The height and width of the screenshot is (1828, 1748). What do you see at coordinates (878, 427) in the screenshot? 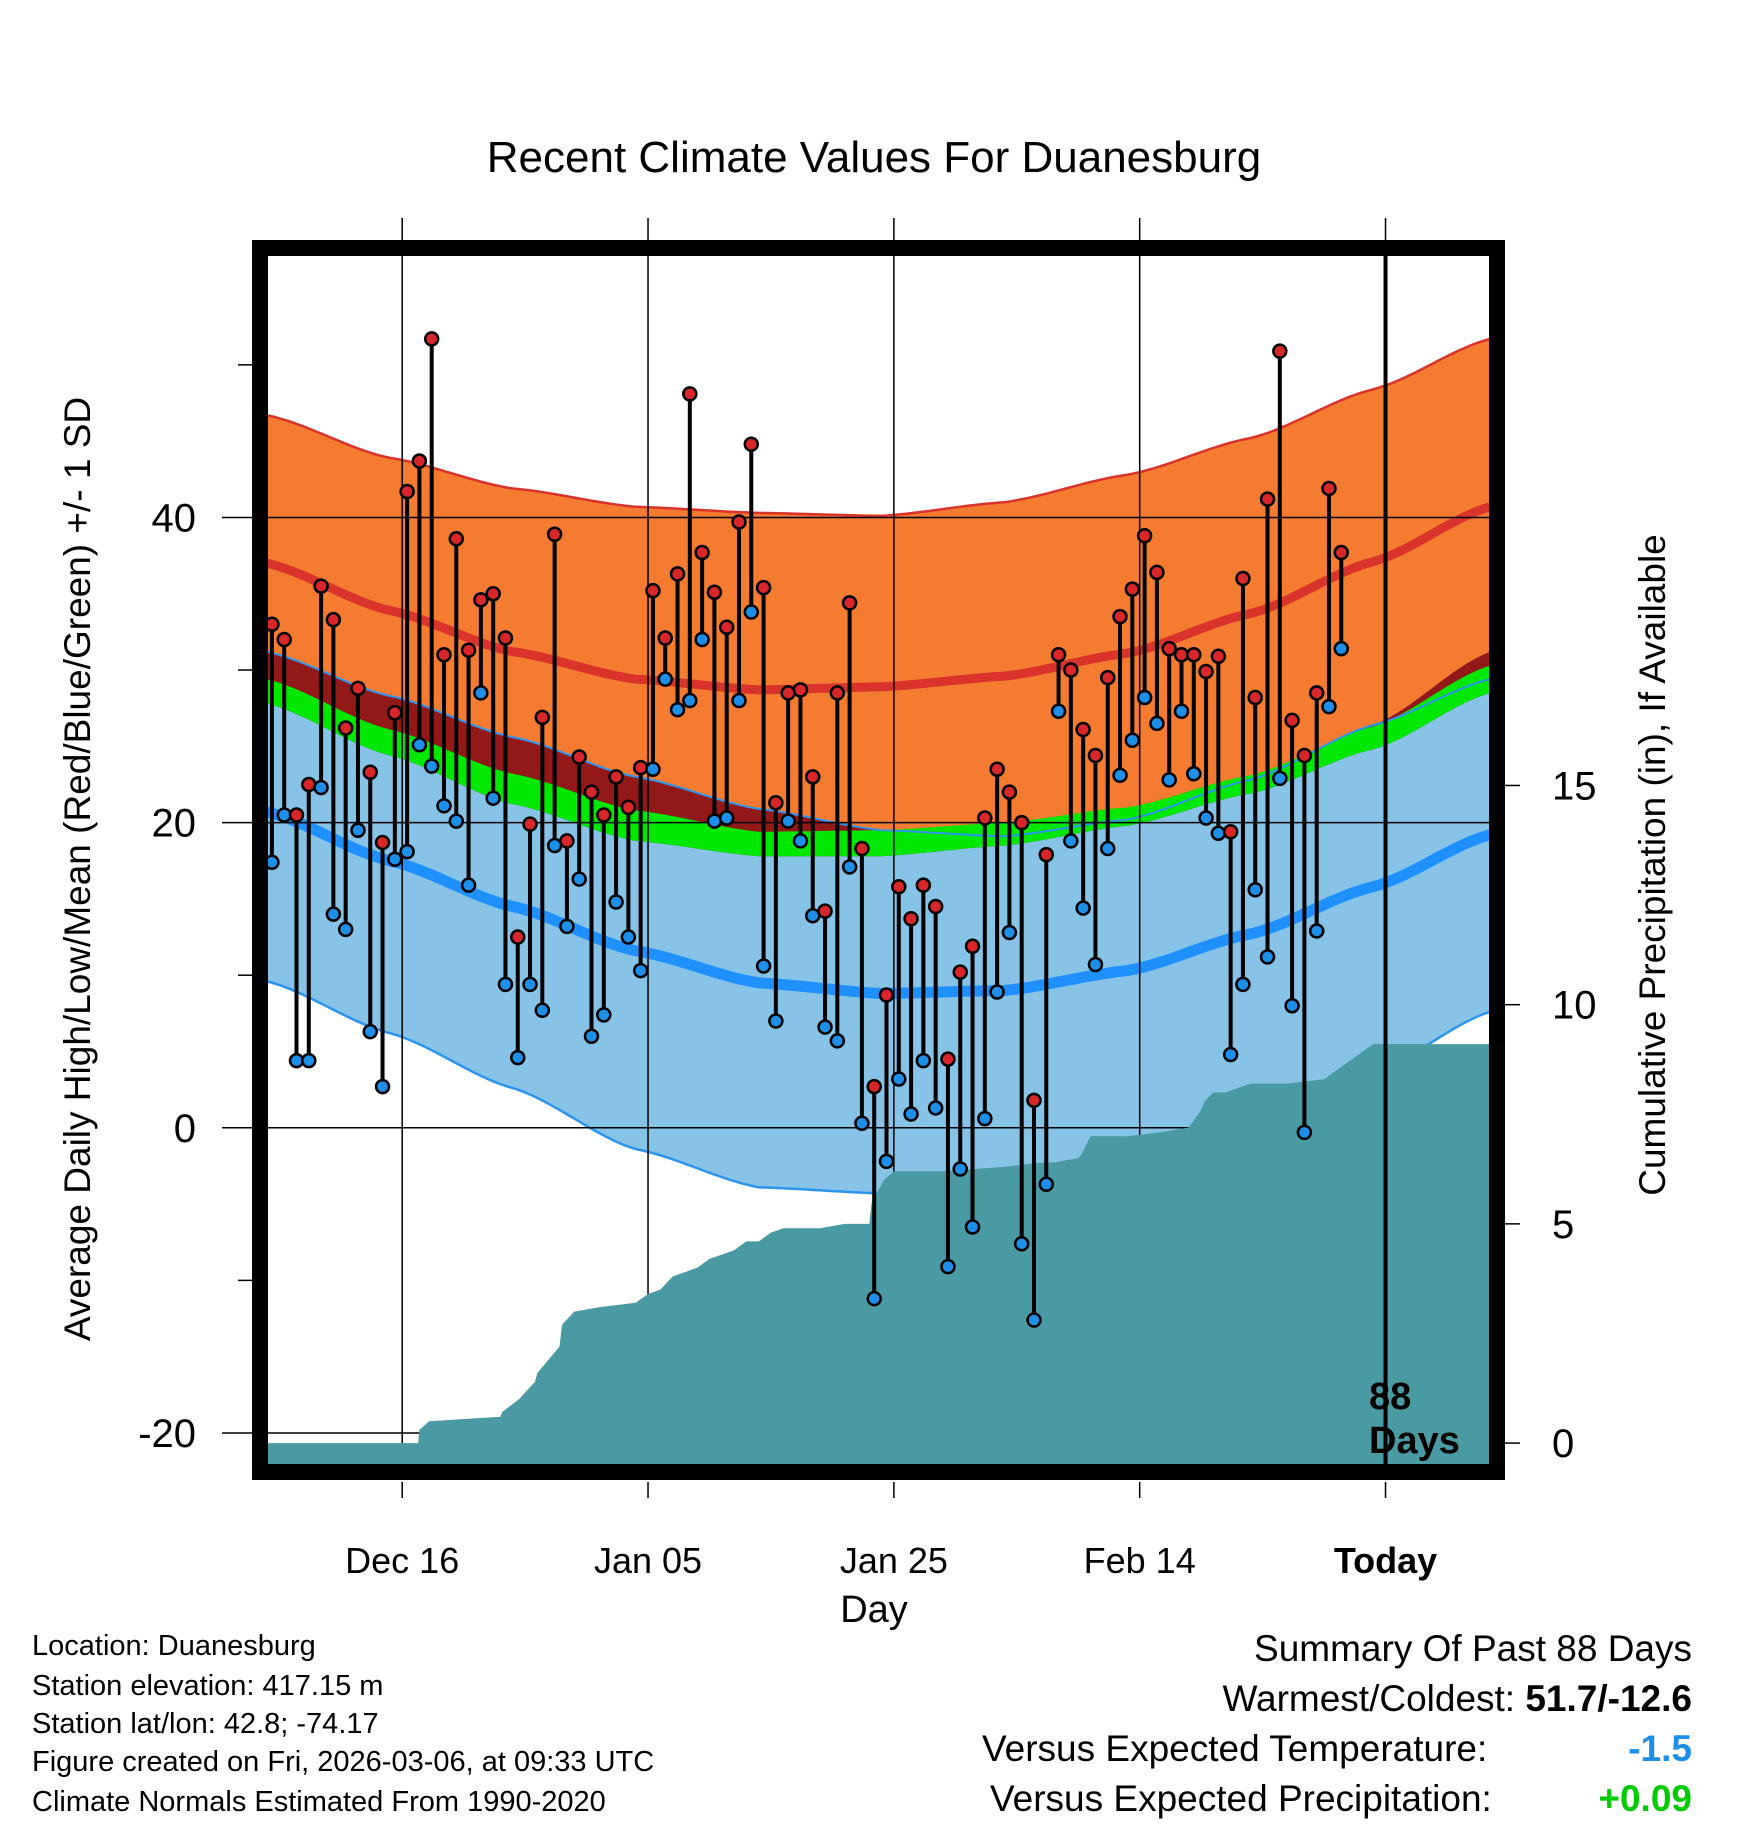
I see `high-plus-sd-line` at bounding box center [878, 427].